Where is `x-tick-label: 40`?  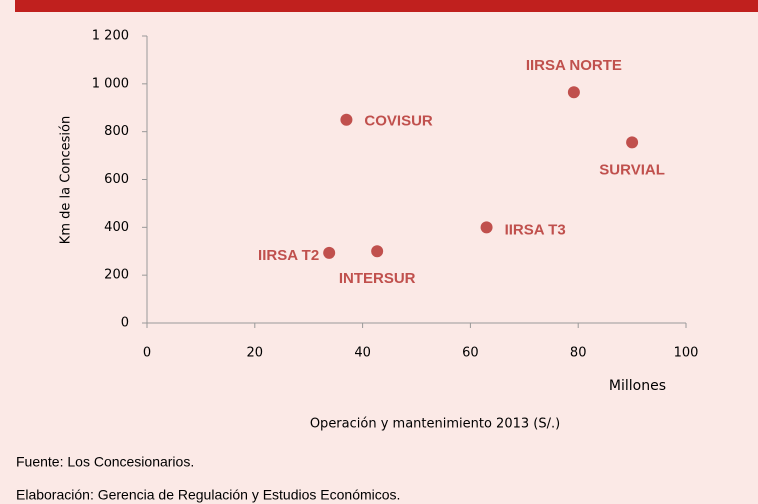
x-tick-label: 40 is located at coordinates (362, 353).